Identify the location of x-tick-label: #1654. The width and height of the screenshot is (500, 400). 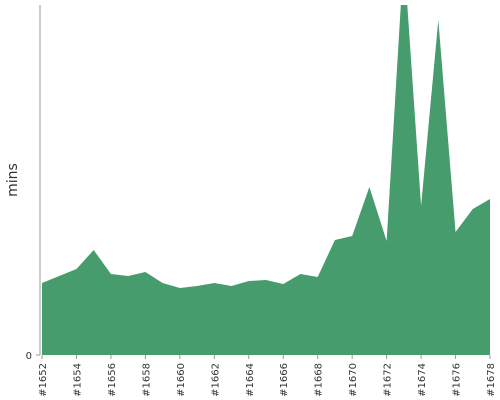
(77, 380).